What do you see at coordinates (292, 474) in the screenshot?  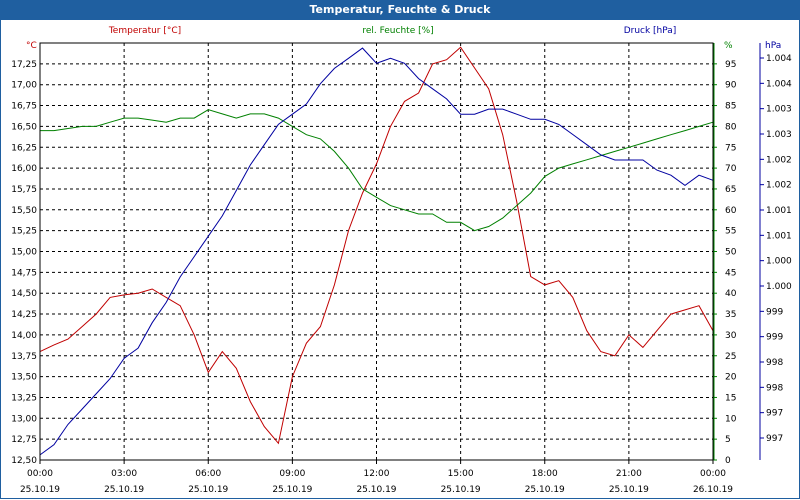 I see `x-tick-label-time: 09:00` at bounding box center [292, 474].